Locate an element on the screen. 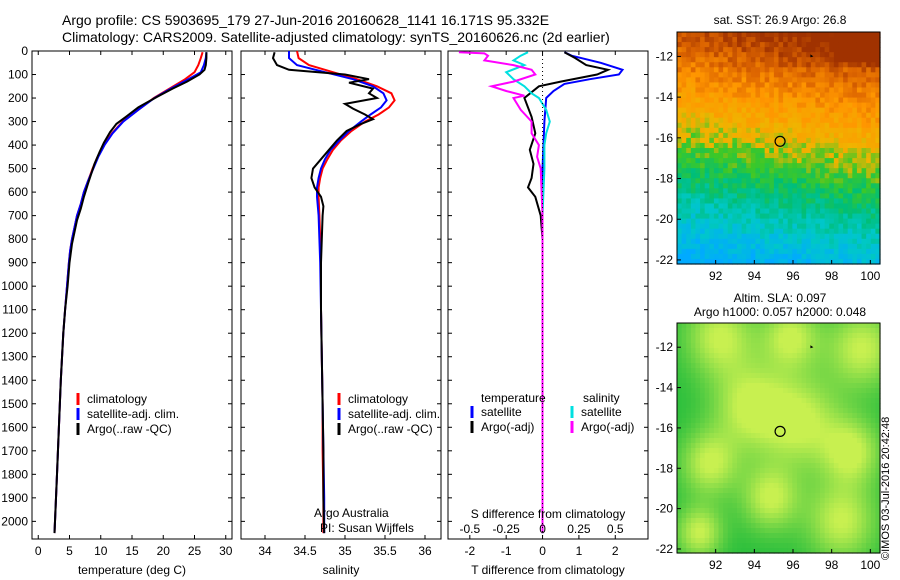 This screenshot has height=580, width=900. map-ytick-label: -20 is located at coordinates (665, 219).